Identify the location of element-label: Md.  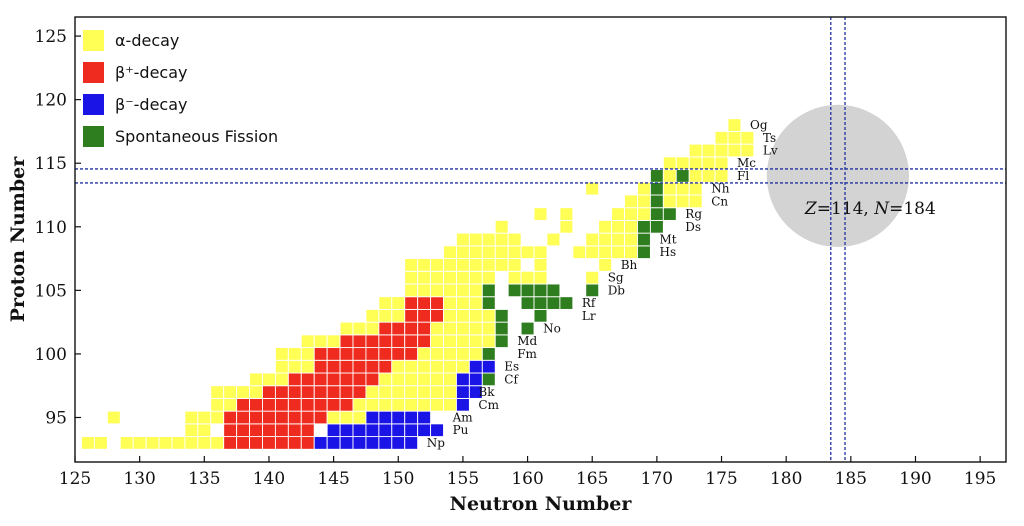
(527, 341).